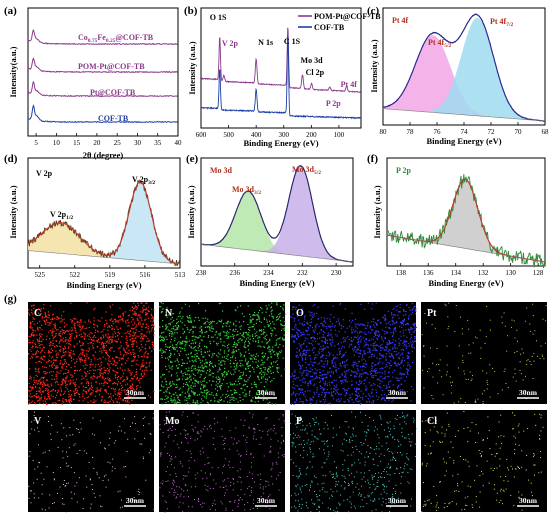  I want to click on map-element-label: V, so click(38, 421).